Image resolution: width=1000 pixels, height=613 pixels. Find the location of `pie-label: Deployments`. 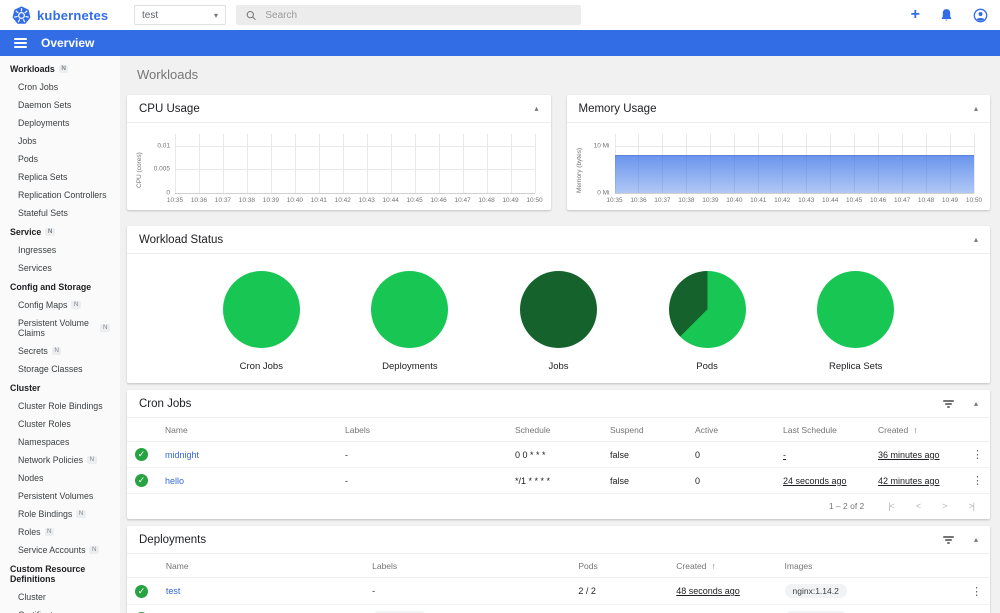

pie-label: Deployments is located at coordinates (410, 366).